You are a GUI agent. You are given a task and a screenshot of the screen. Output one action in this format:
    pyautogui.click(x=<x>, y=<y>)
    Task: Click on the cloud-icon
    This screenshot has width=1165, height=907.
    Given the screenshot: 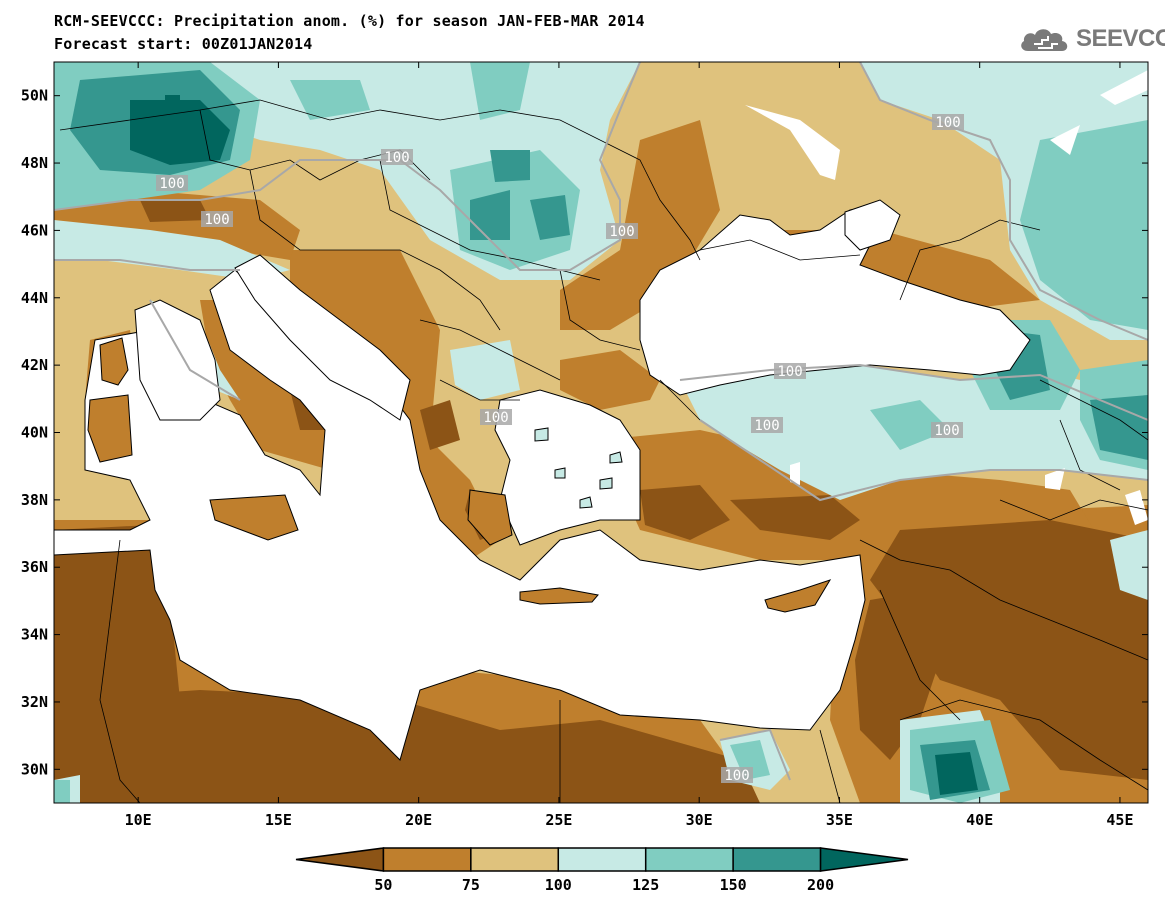 What is the action you would take?
    pyautogui.click(x=1044, y=40)
    